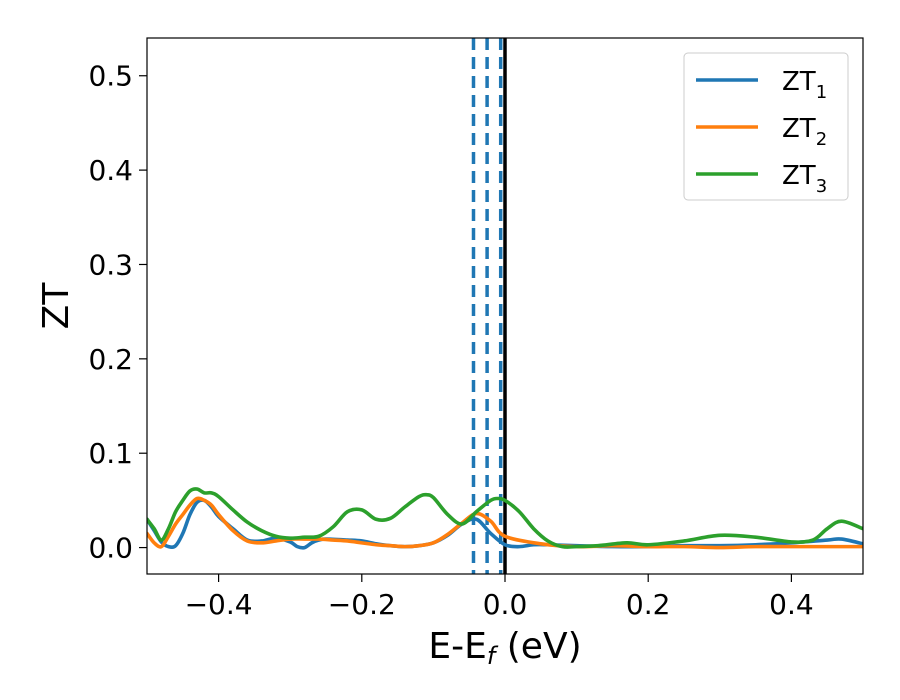 The height and width of the screenshot is (700, 900). I want to click on x-axis-ticks: −0.4 −0.2 0.0 0.2 0.4, so click(499, 597).